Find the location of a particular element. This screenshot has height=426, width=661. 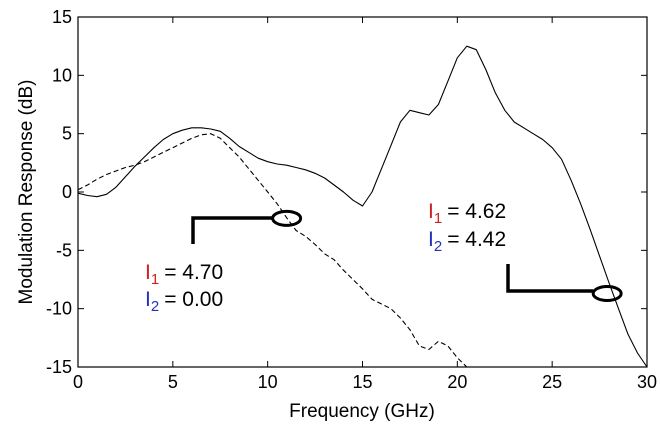

annotation-2-subscript-2: 2 is located at coordinates (438, 246).